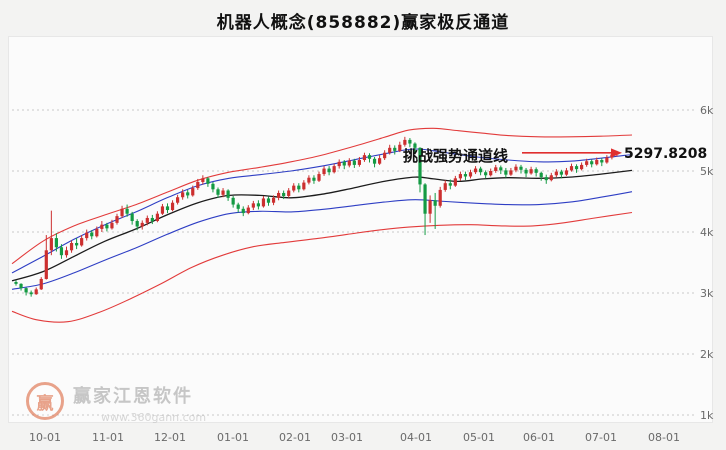 The image size is (726, 450). I want to click on watermark-logo-char: 赢, so click(45, 403).